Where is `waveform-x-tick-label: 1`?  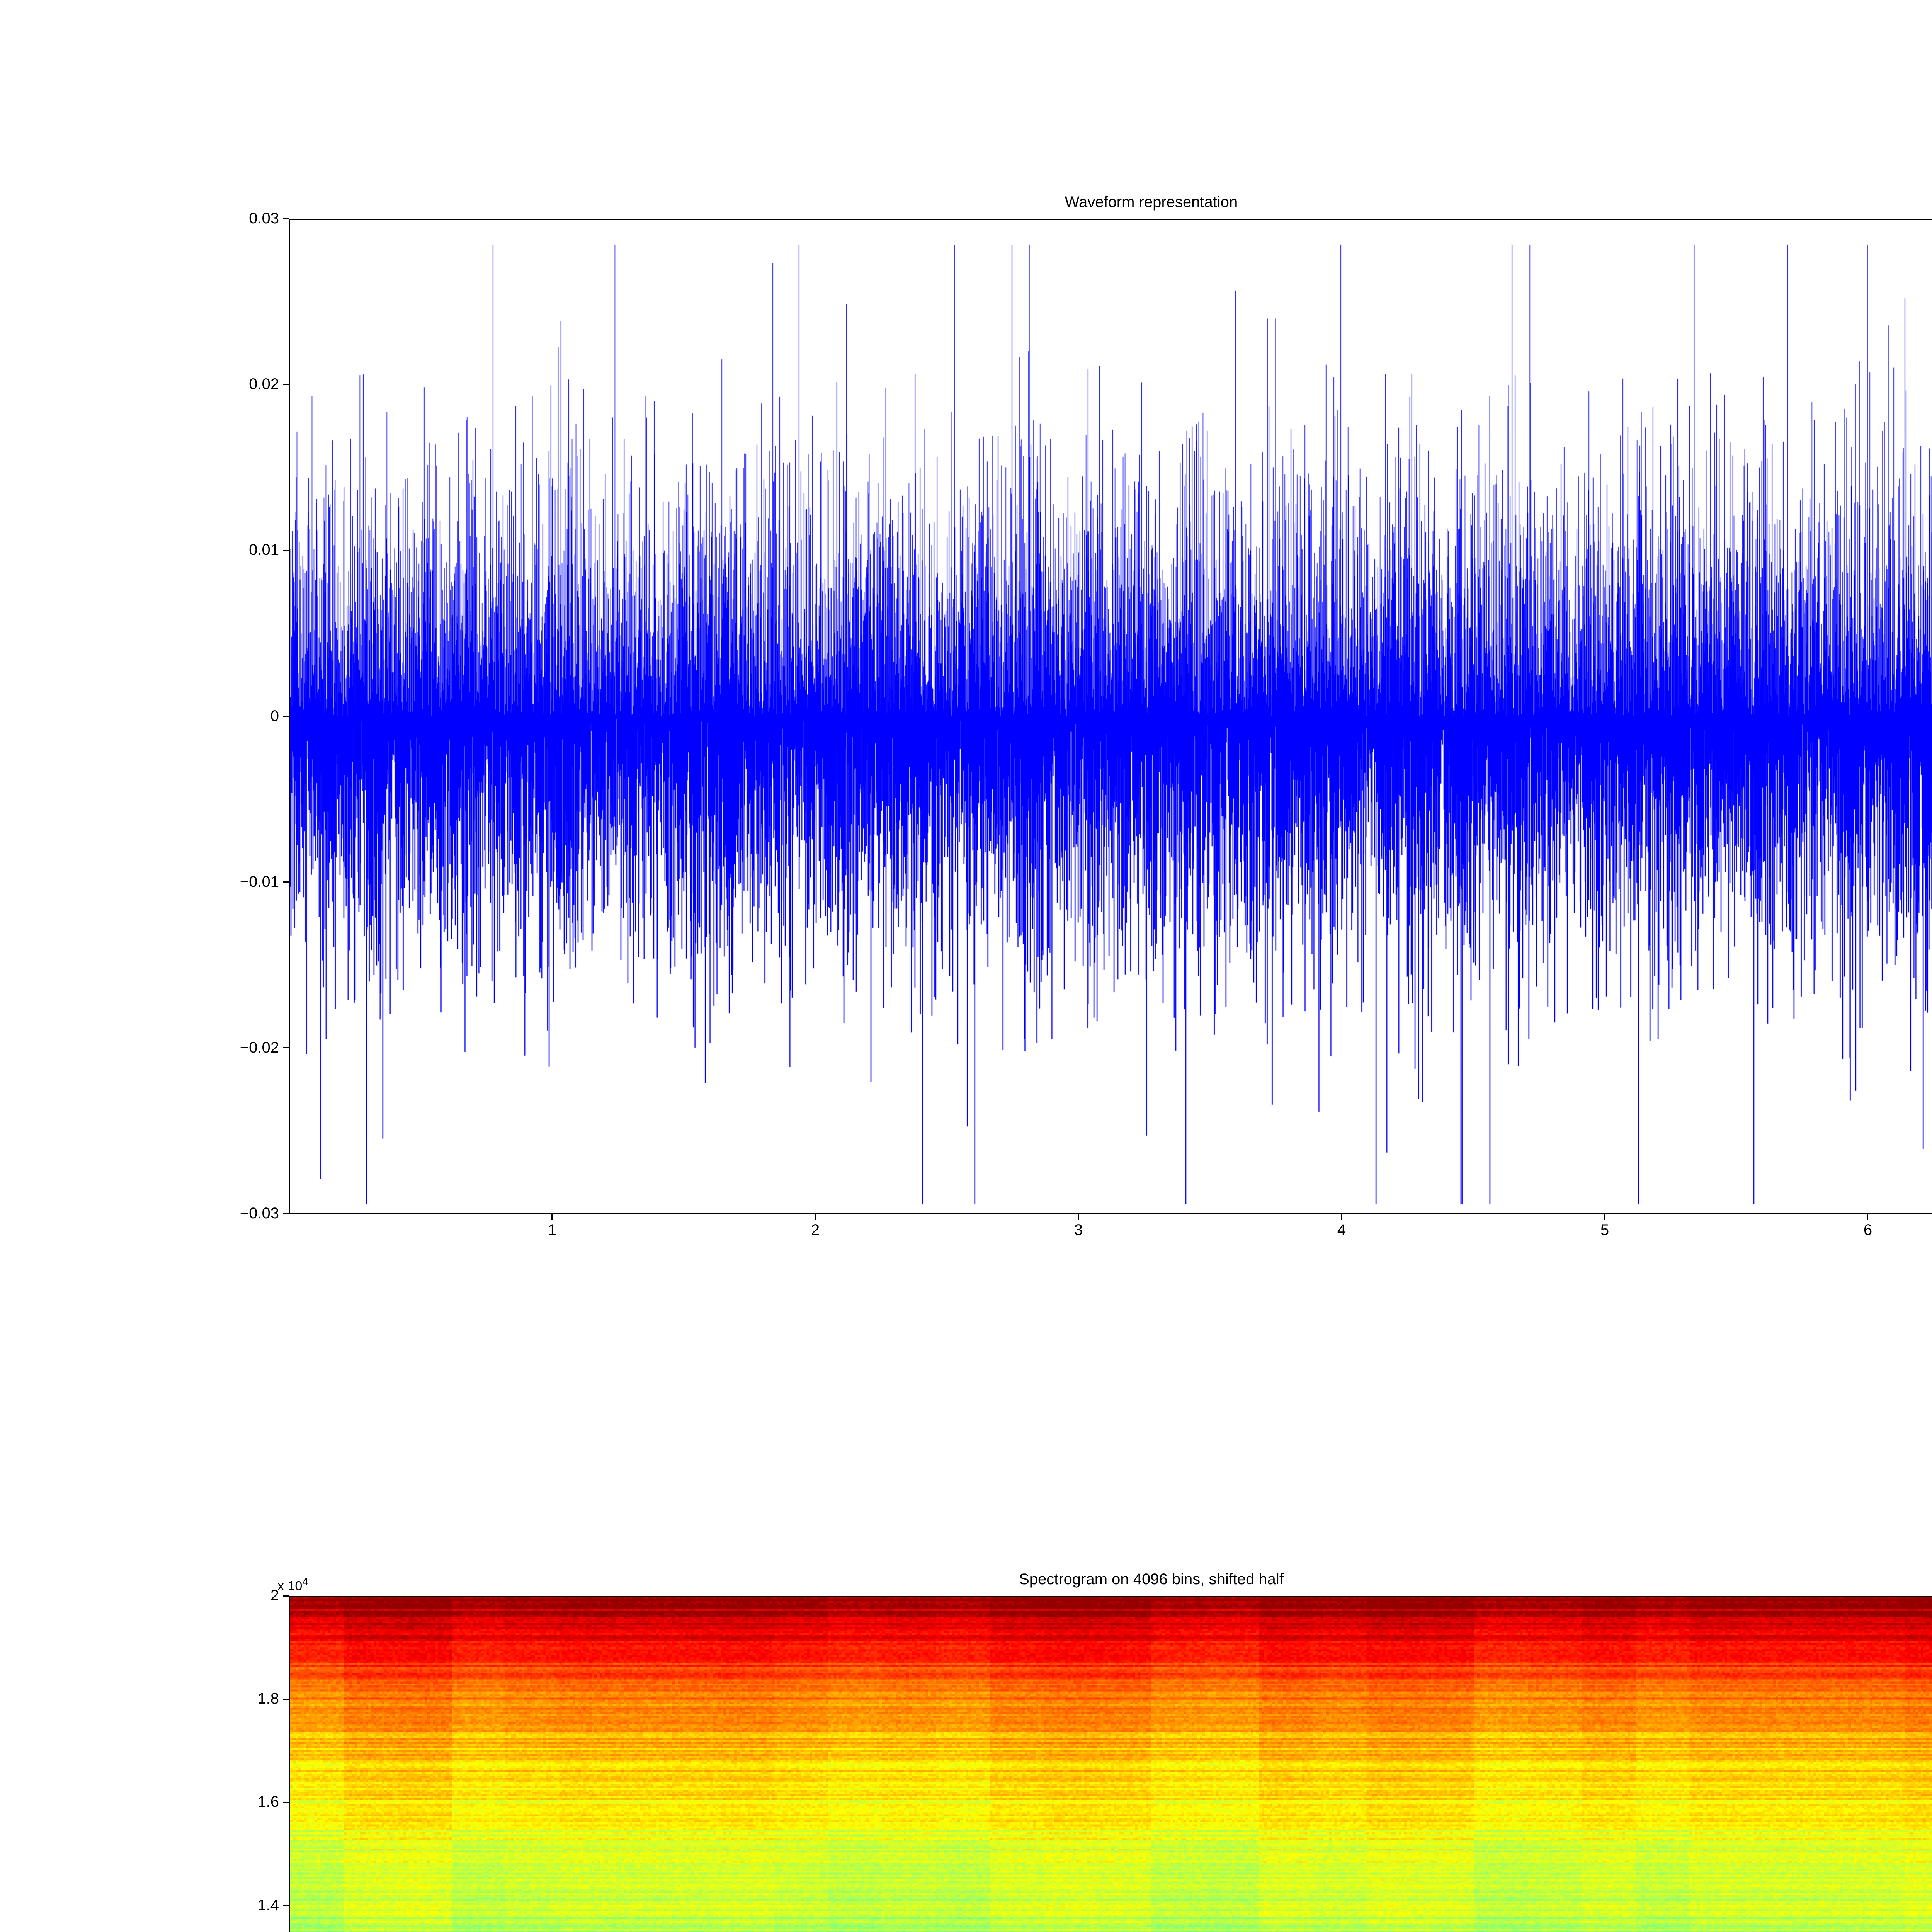 waveform-x-tick-label: 1 is located at coordinates (553, 1229).